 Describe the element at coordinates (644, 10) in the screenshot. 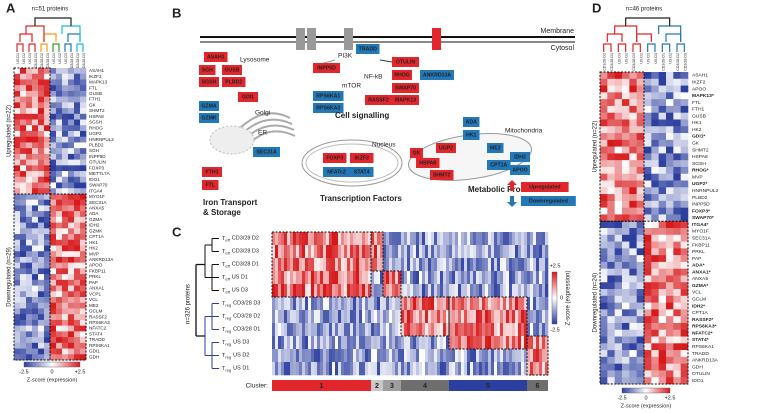

I see `protein-count: n=46 proteins` at that location.